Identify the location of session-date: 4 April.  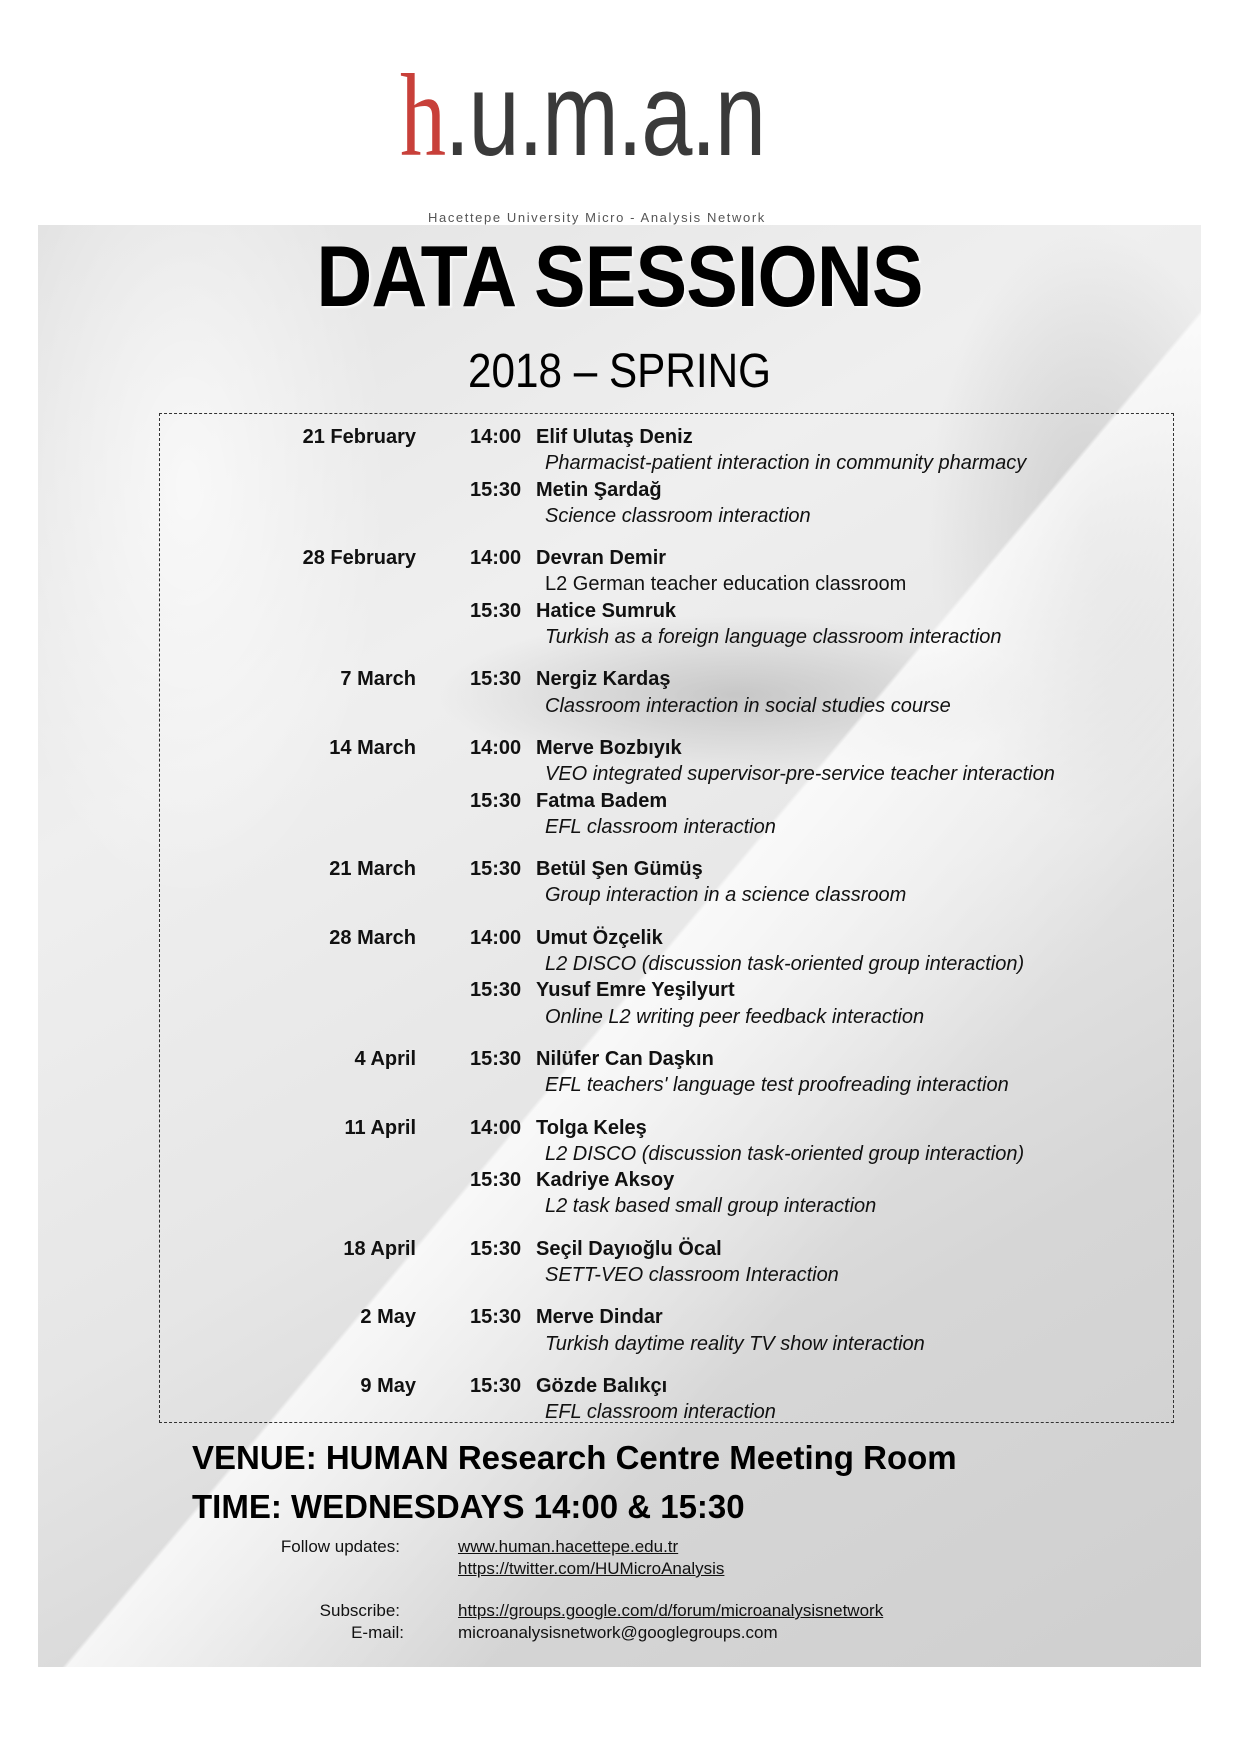
(385, 1058).